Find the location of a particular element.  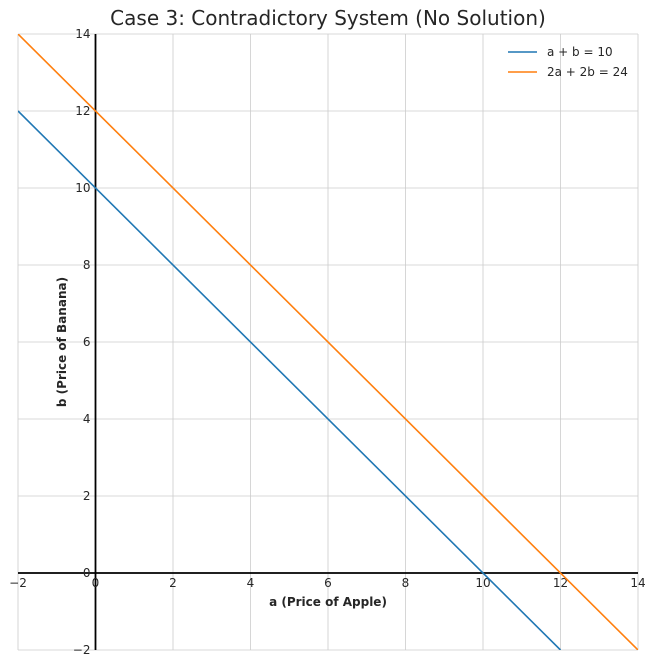

y-tick-label: 4 is located at coordinates (87, 419).